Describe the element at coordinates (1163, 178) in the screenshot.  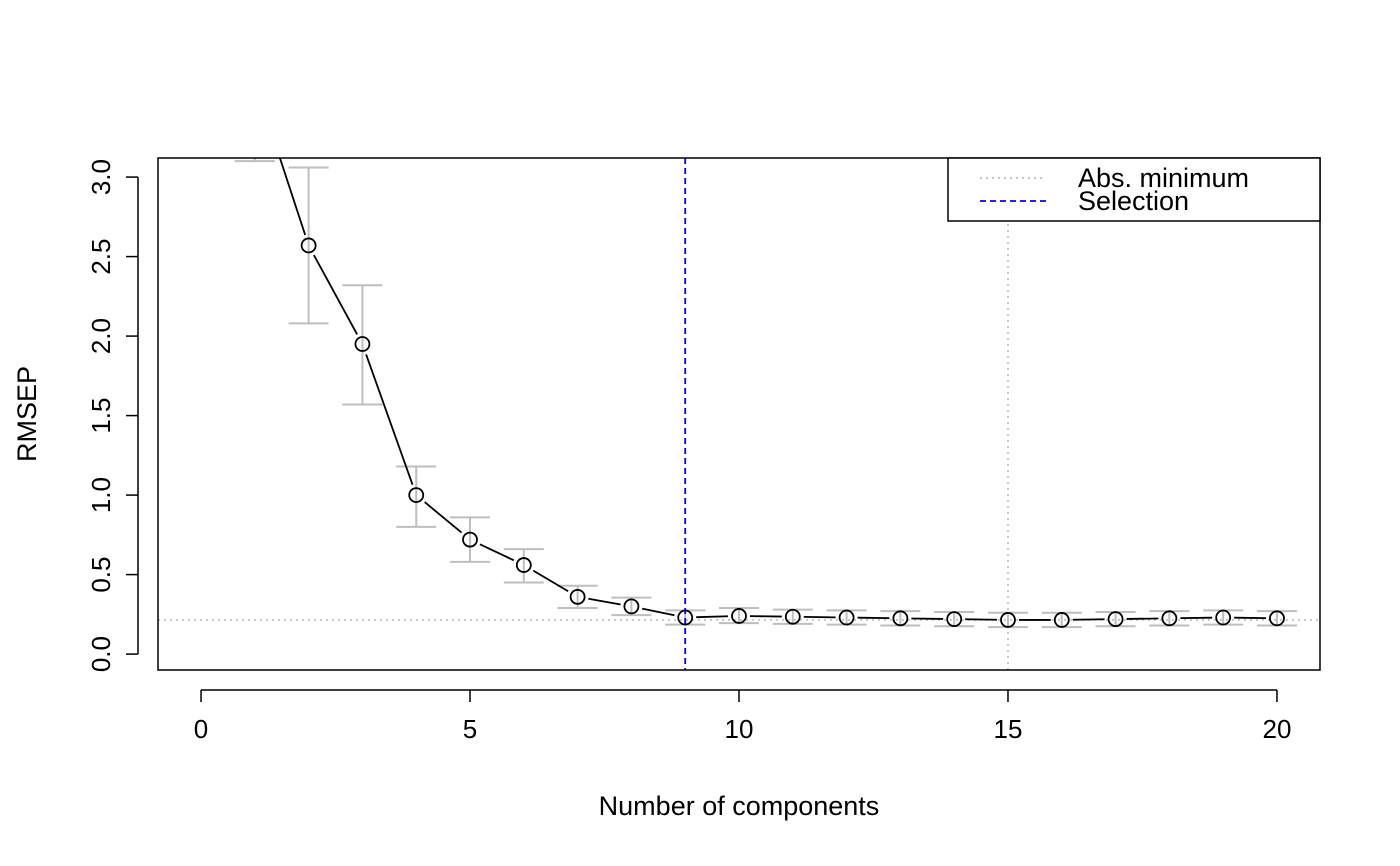
I see `legend-label: Abs. minimum` at that location.